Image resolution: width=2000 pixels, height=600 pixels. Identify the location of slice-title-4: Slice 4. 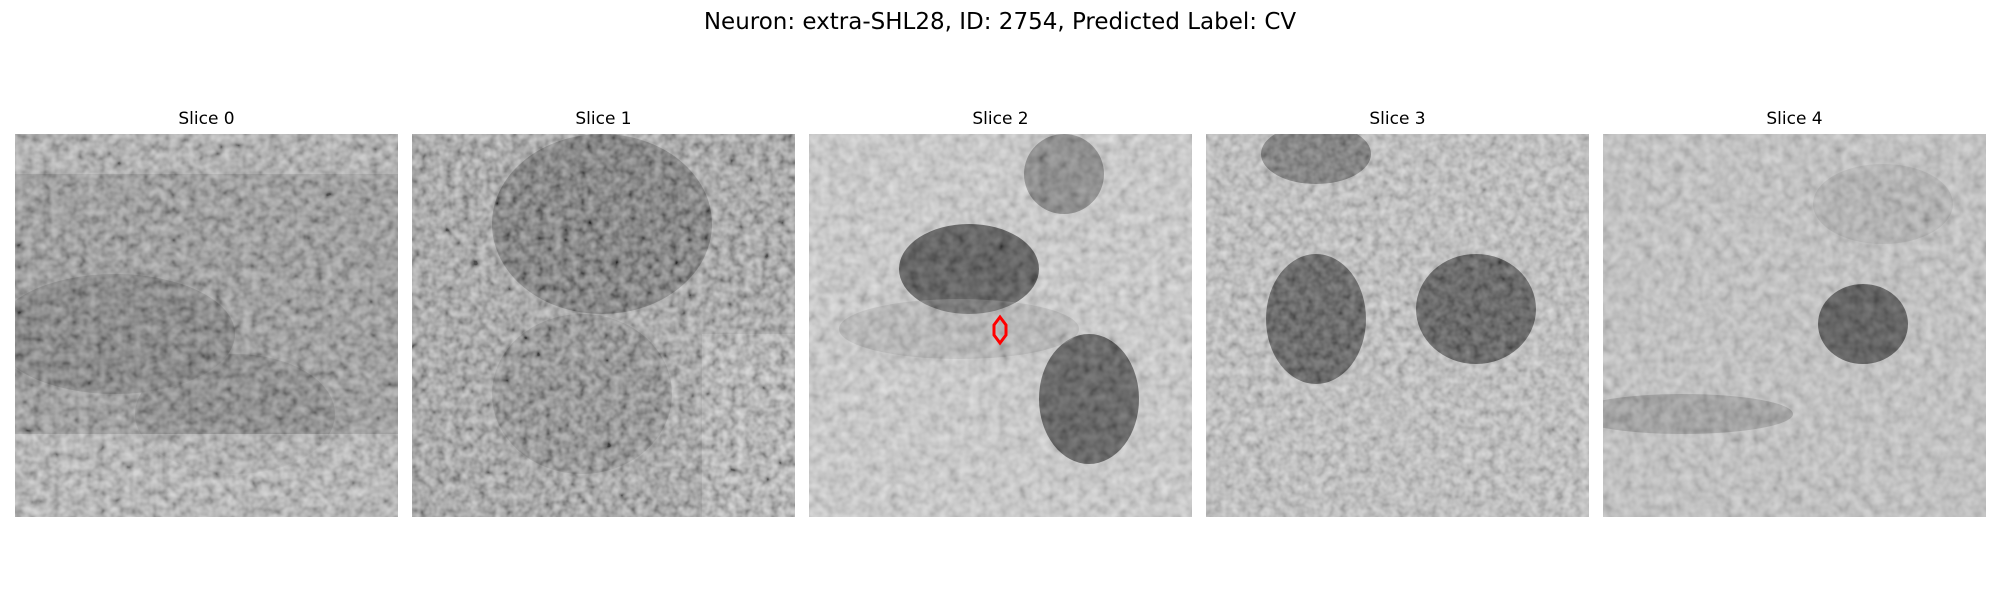
(1794, 119).